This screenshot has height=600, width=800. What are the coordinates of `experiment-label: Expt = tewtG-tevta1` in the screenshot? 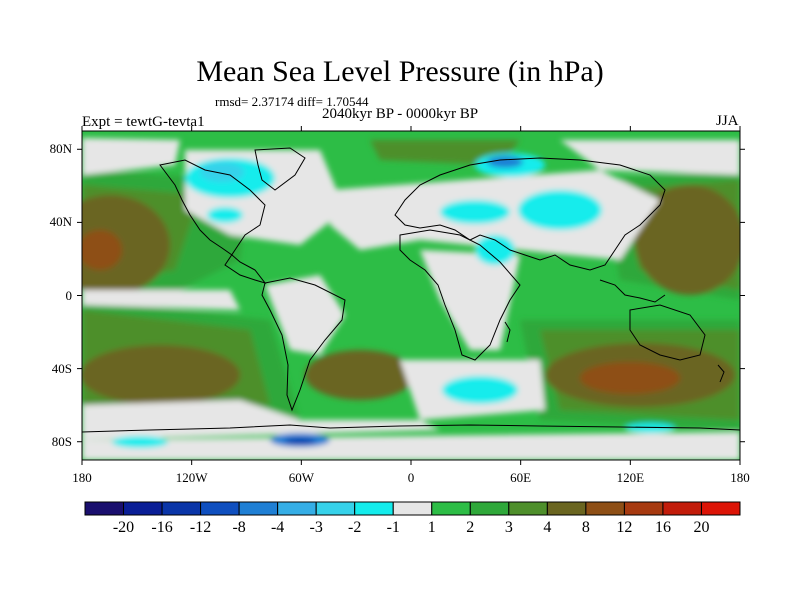 It's located at (143, 122).